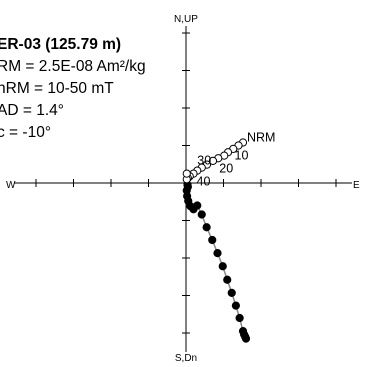  Describe the element at coordinates (57, 88) in the screenshot. I see `info-line-hrm: hRM = 10-50 mT` at that location.